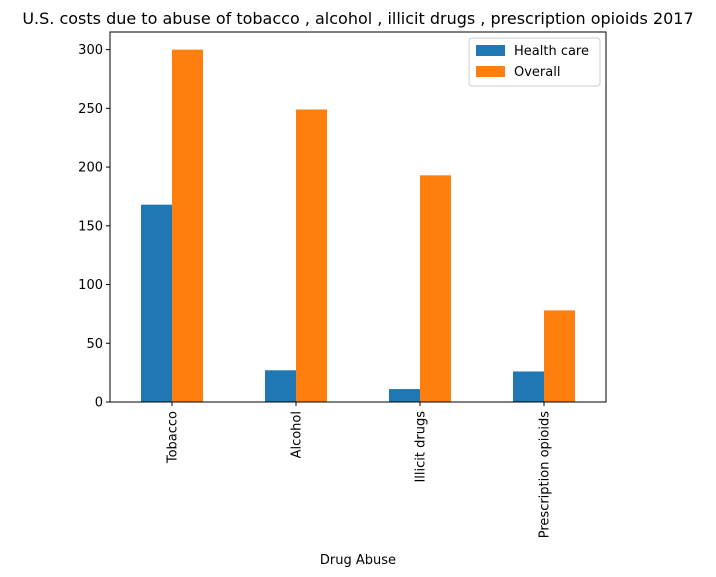  What do you see at coordinates (280, 386) in the screenshot?
I see `bar-health-care-alcohol` at bounding box center [280, 386].